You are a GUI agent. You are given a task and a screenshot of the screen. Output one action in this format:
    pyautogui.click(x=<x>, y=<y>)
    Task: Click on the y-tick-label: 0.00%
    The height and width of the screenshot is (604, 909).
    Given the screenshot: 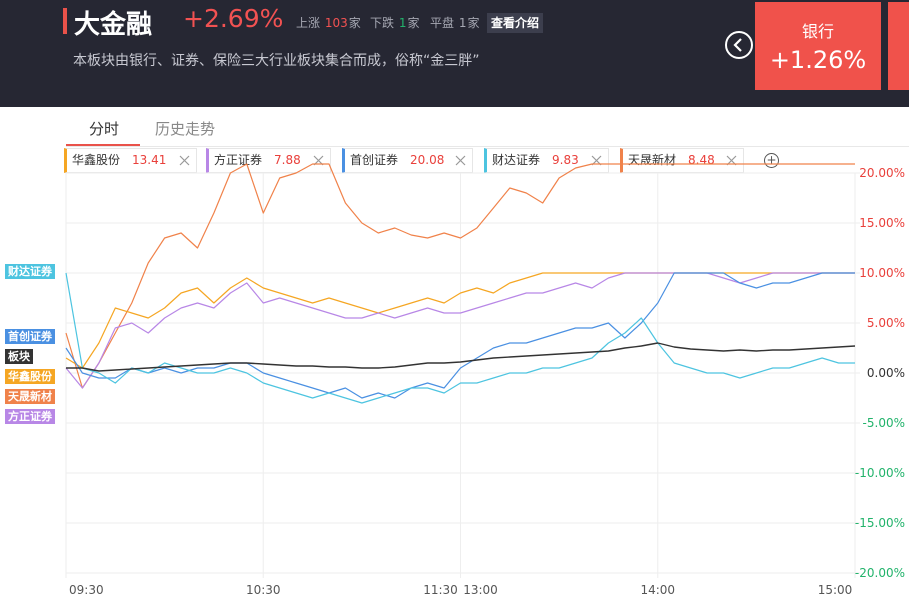 What is the action you would take?
    pyautogui.click(x=886, y=373)
    